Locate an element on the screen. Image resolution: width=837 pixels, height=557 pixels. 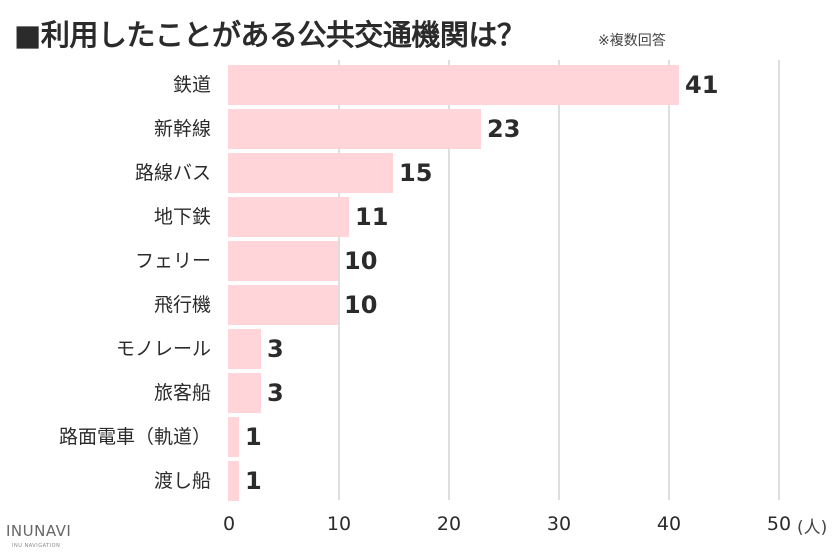
data-label: 23 is located at coordinates (504, 129).